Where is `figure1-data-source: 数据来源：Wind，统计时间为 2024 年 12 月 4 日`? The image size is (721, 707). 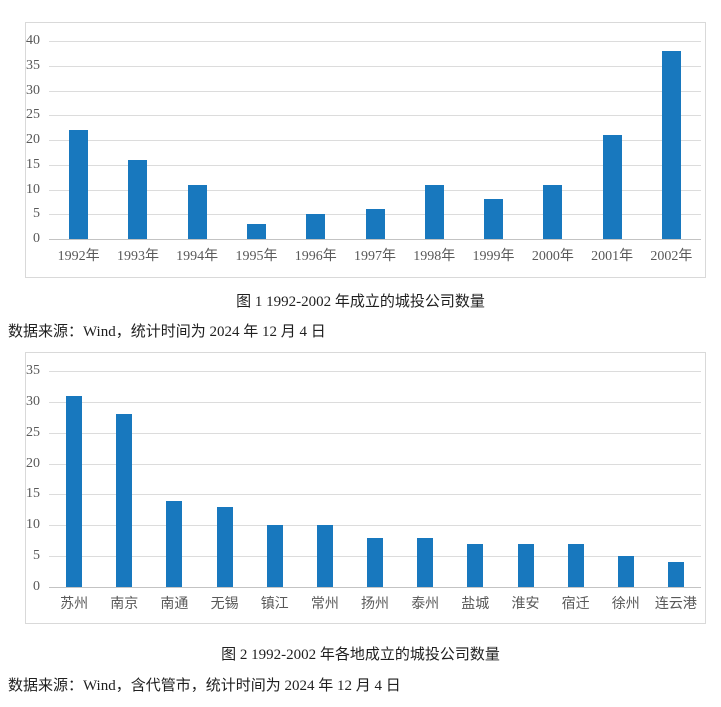 figure1-data-source: 数据来源：Wind，统计时间为 2024 年 12 月 4 日 is located at coordinates (167, 332).